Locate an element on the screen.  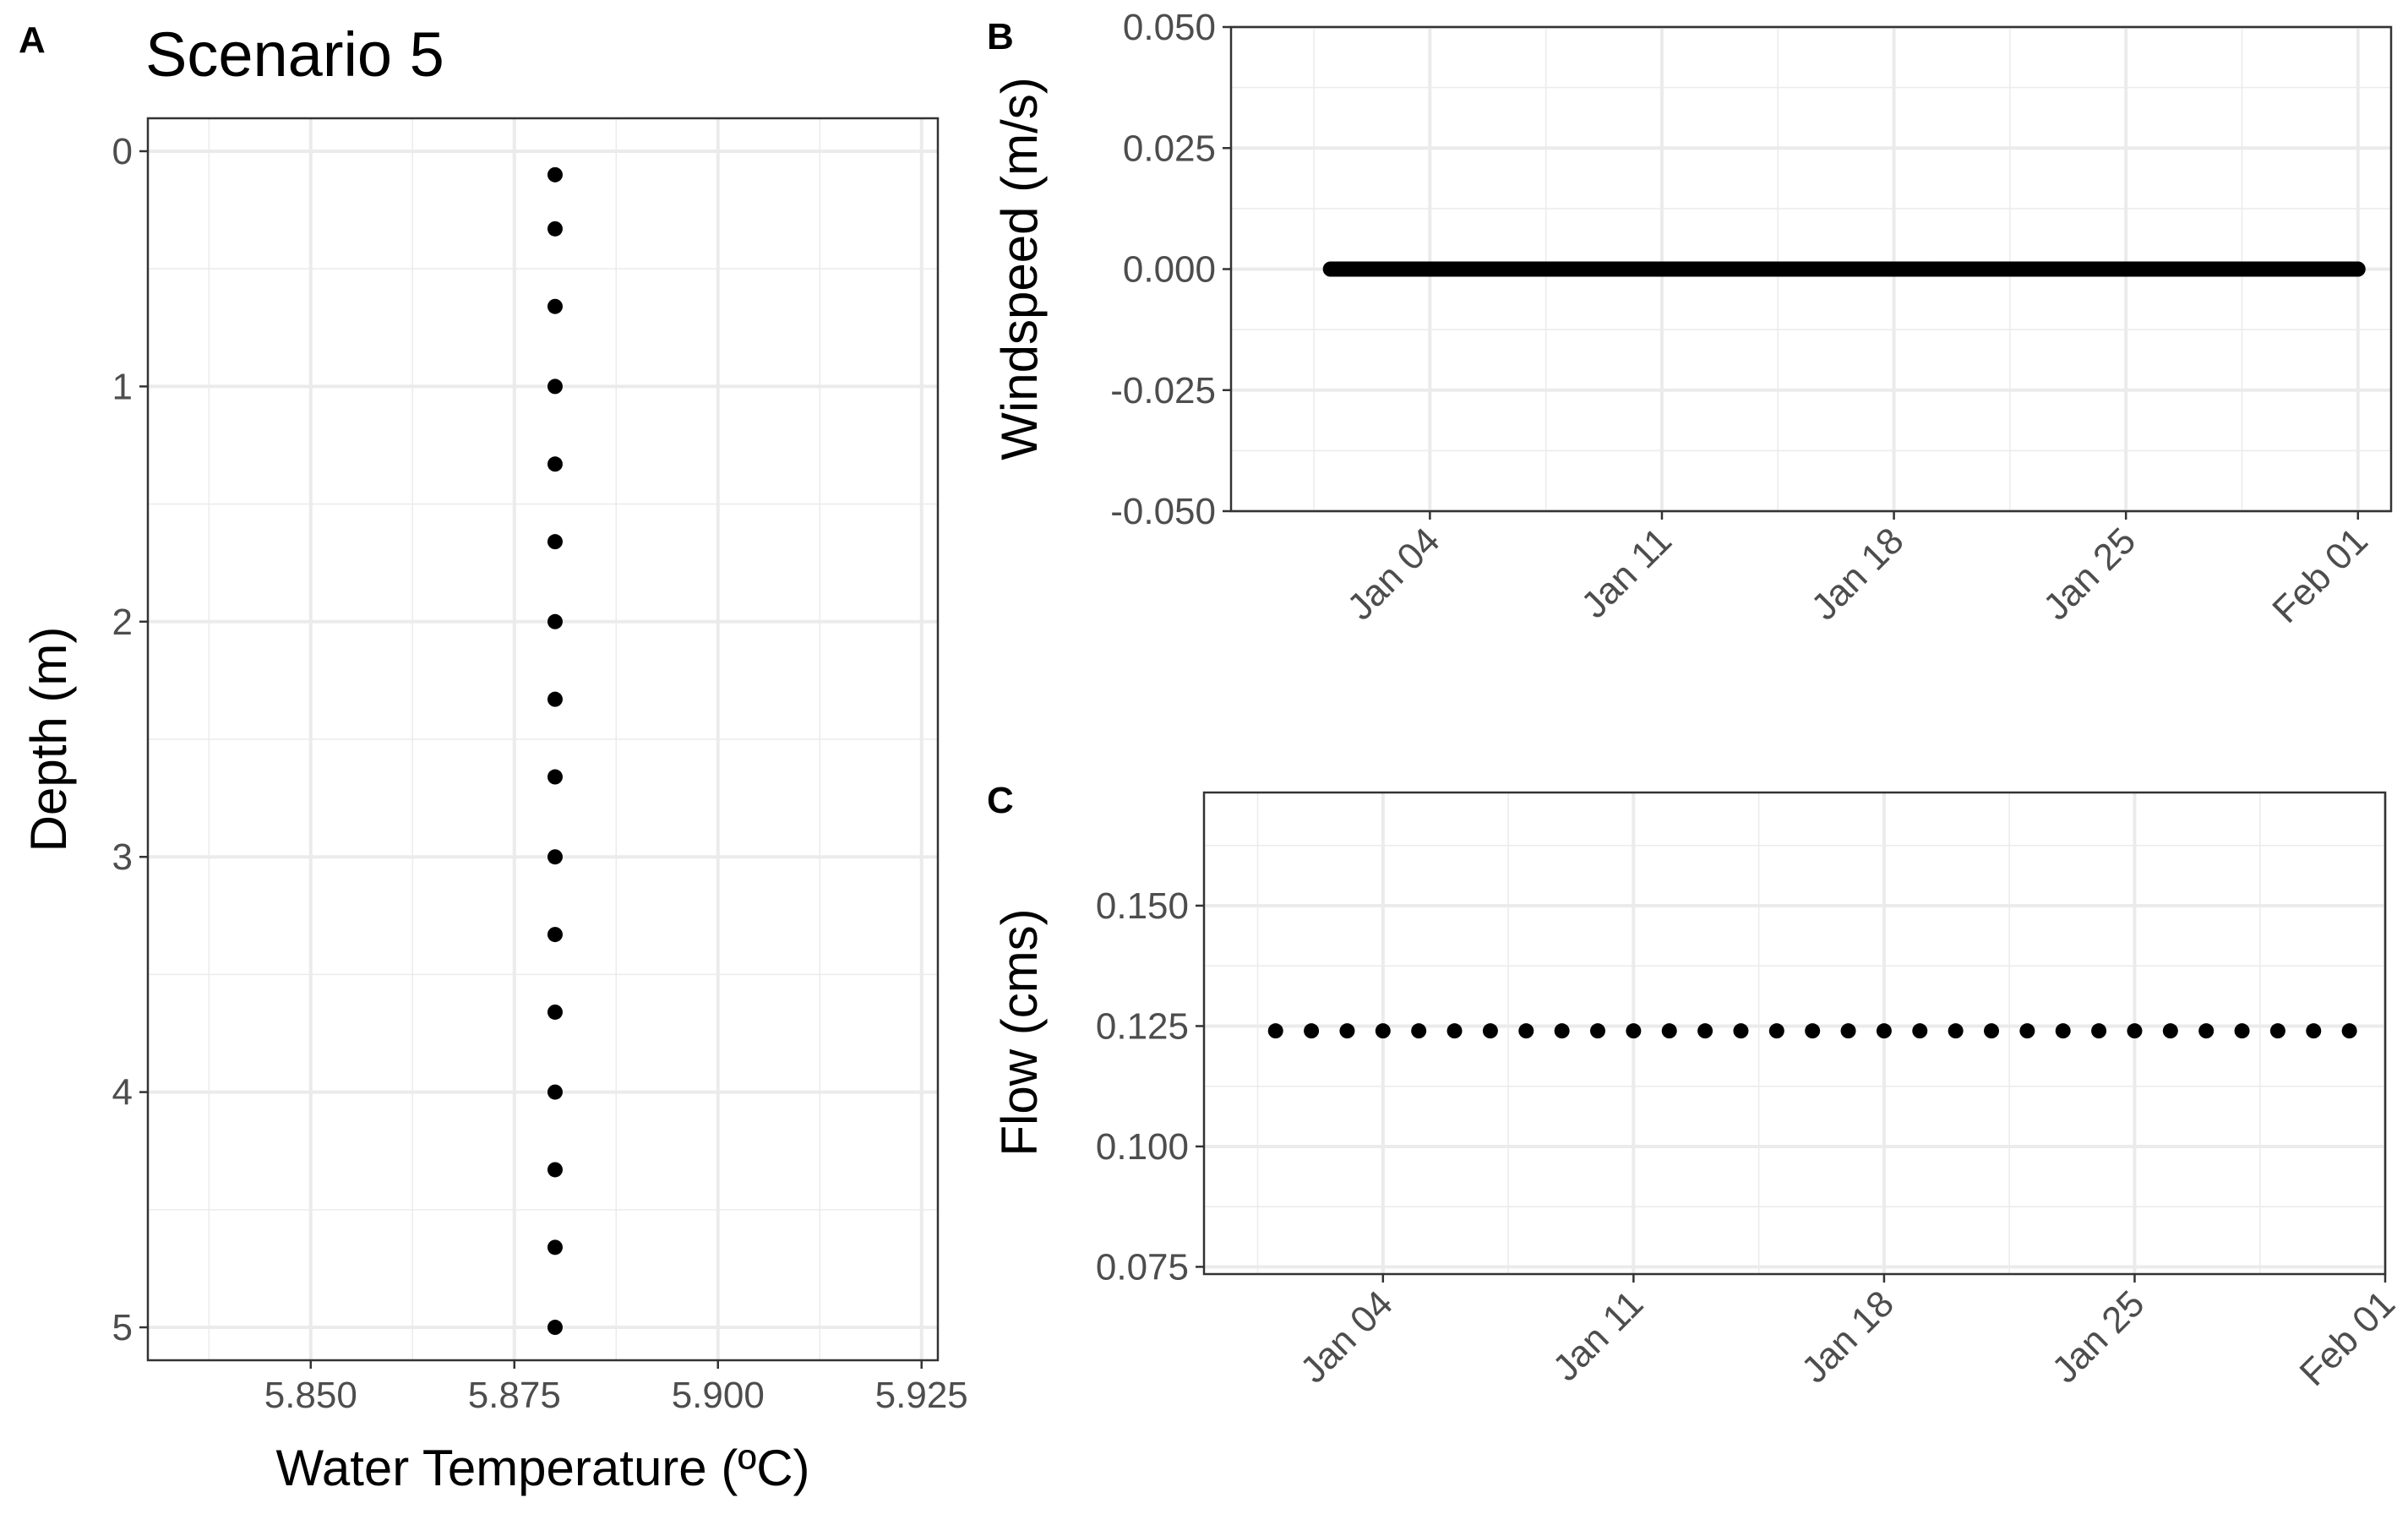
x-tick-label: 5.875 is located at coordinates (514, 1395).